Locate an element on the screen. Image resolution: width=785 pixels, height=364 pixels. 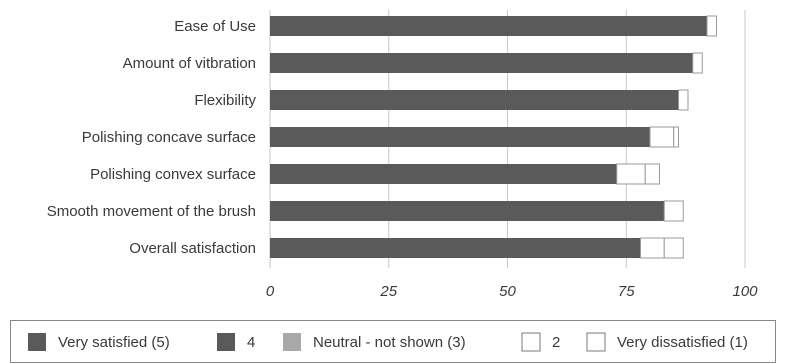
x-axis-tick-labels: 0 25 50 75 100 is located at coordinates (512, 291).